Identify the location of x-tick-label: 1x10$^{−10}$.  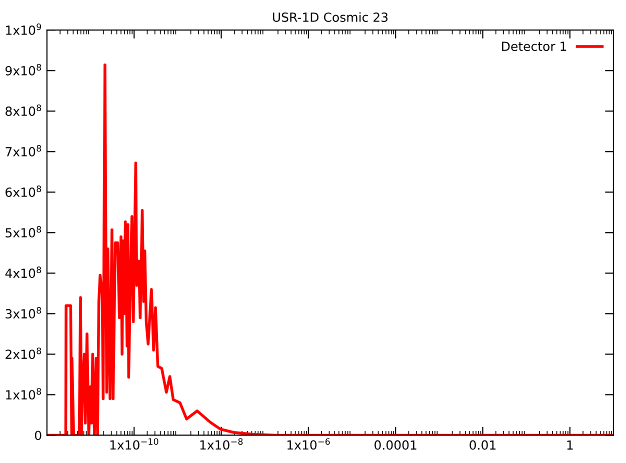
(134, 444).